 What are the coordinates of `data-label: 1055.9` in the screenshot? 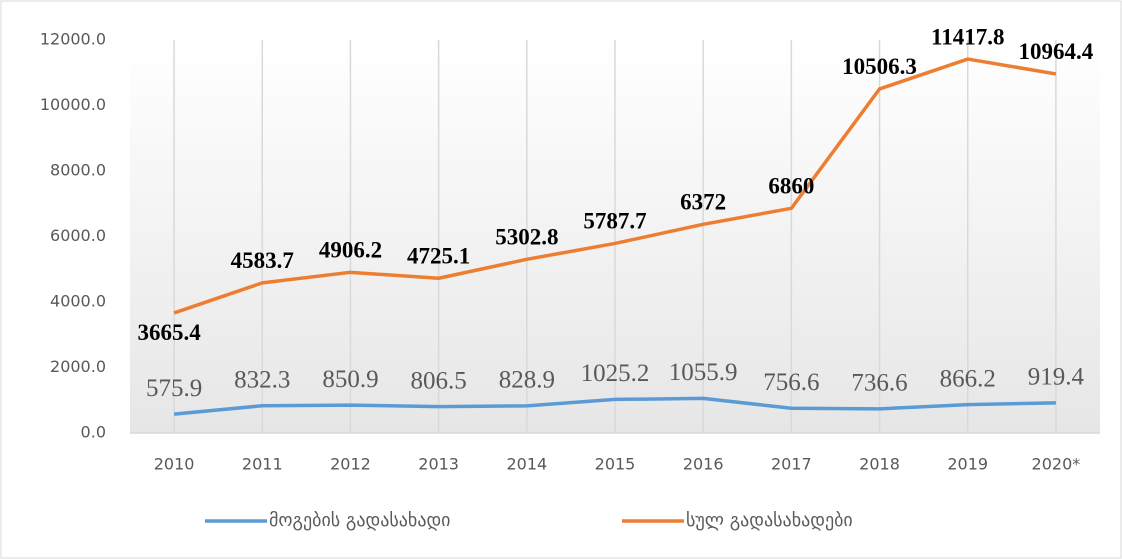 It's located at (703, 372).